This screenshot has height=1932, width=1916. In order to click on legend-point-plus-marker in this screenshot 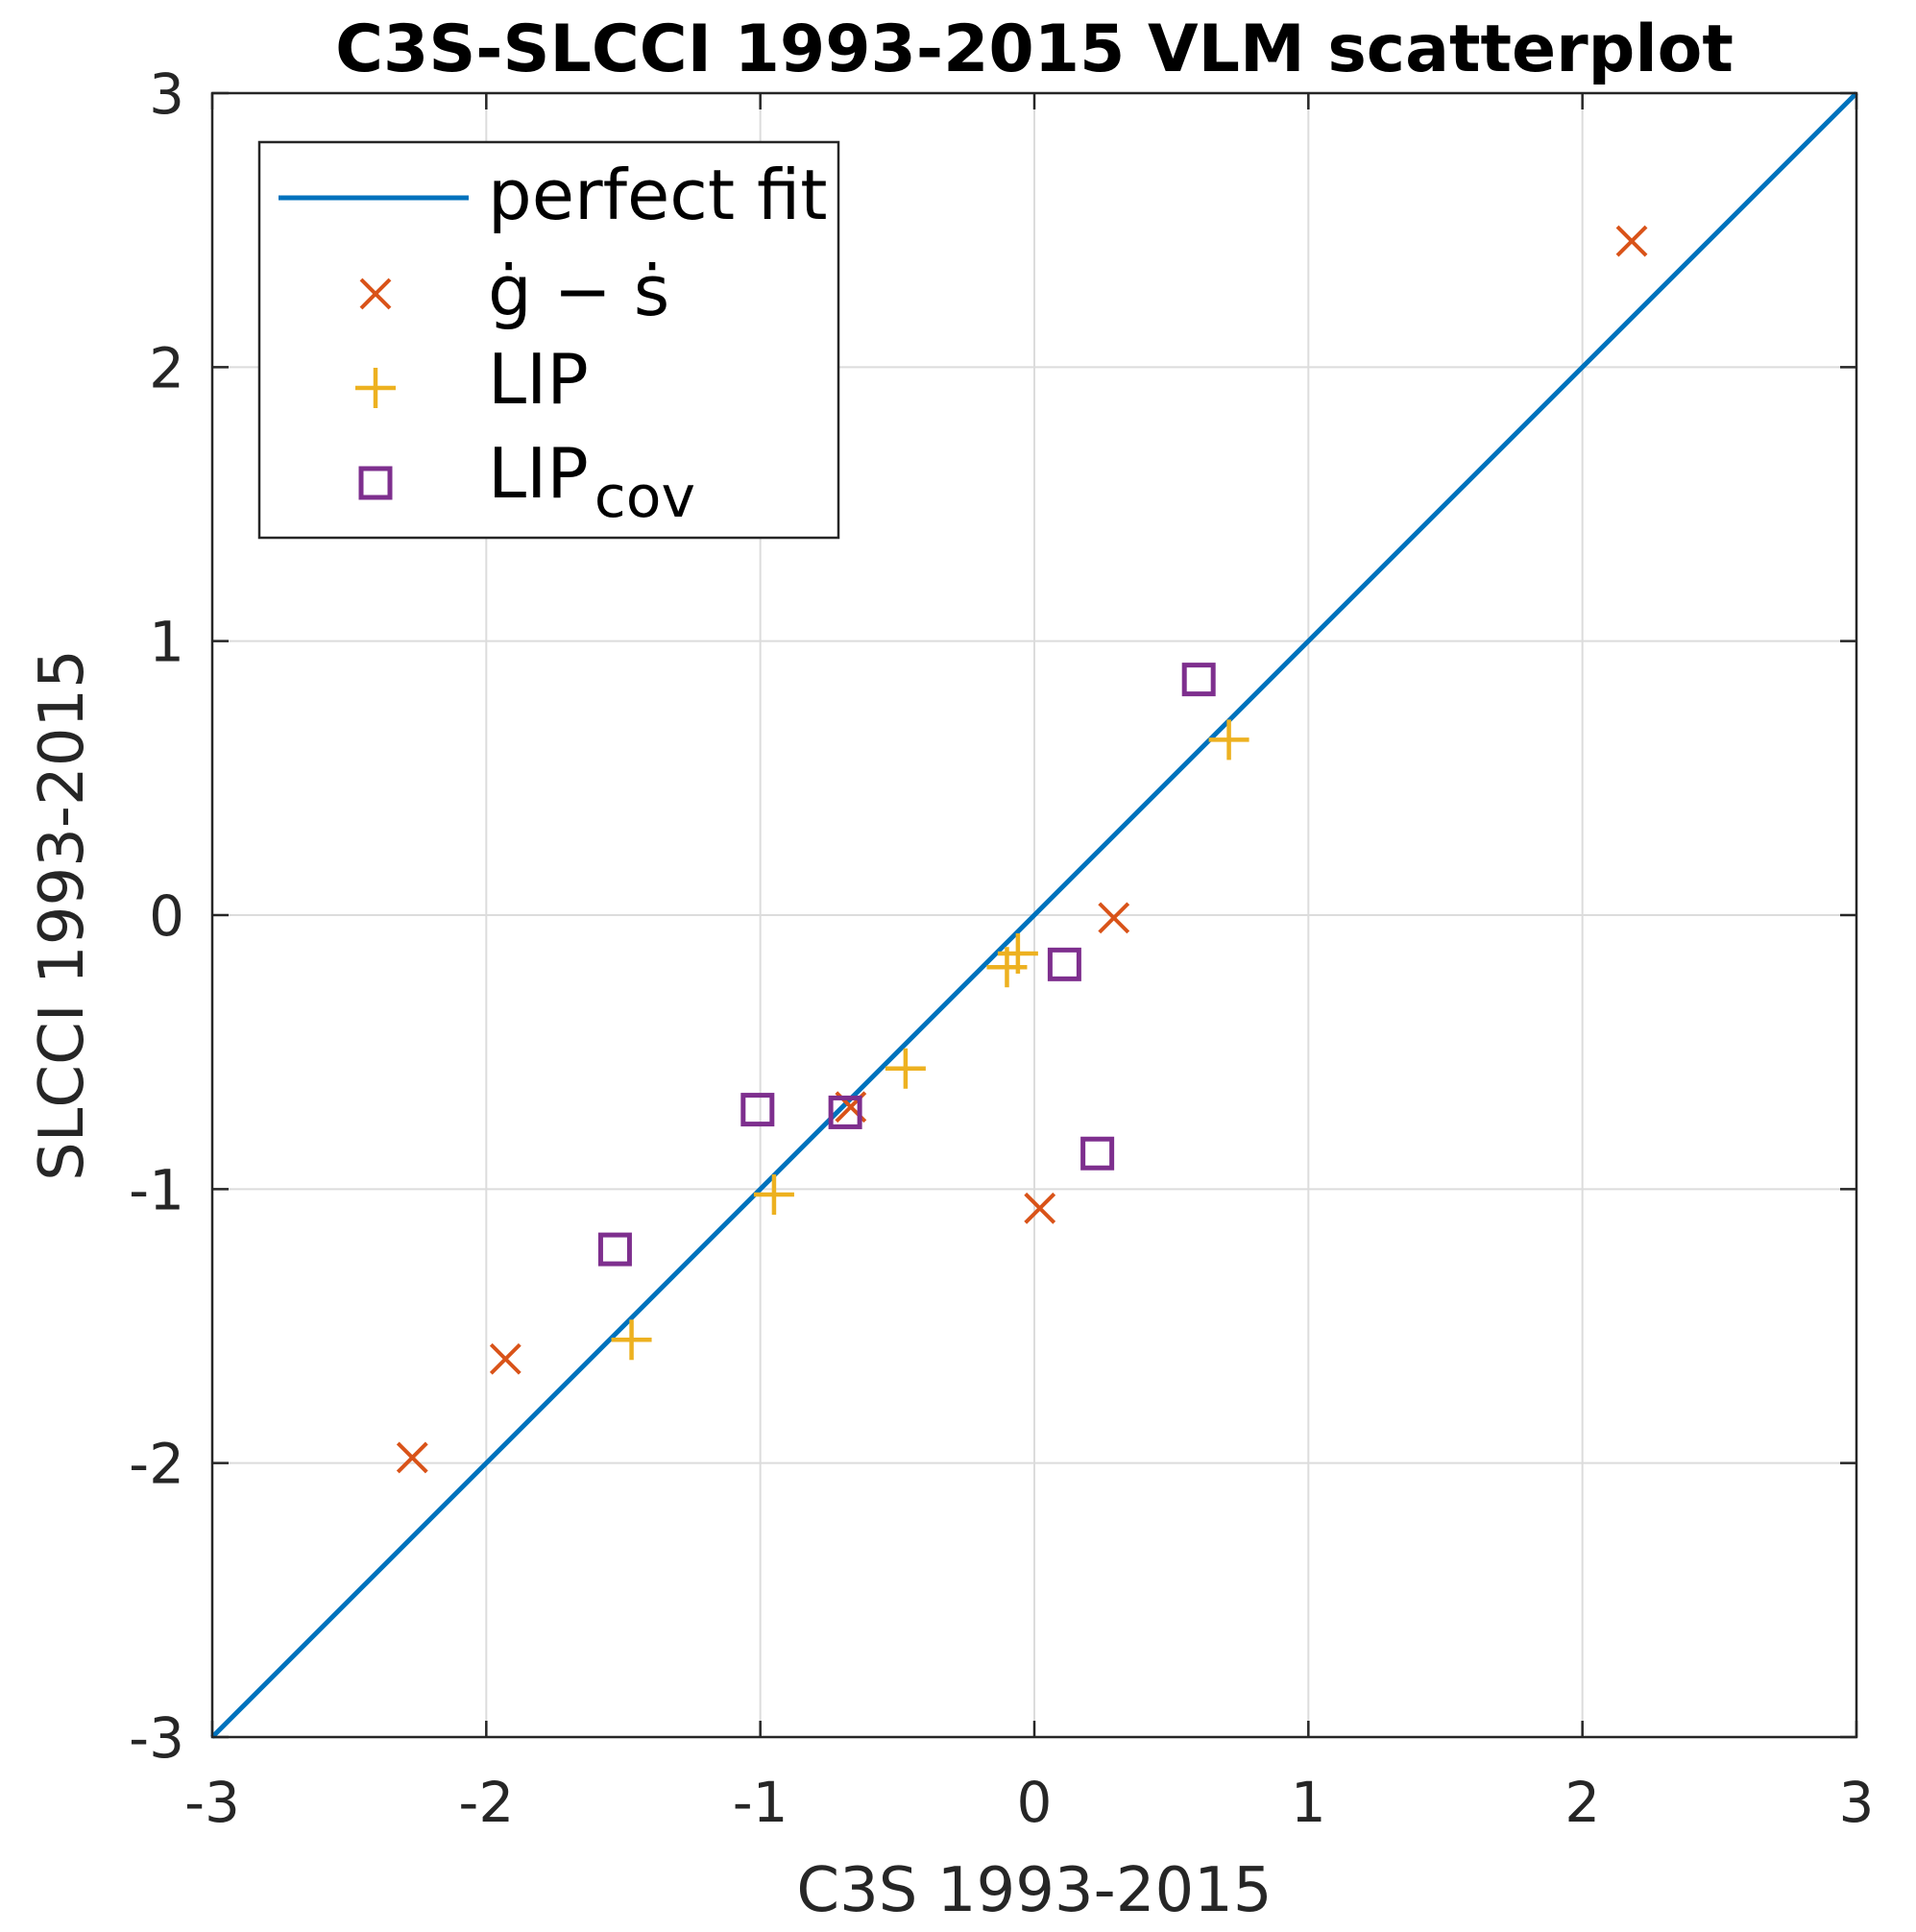, I will do `click(375, 388)`.